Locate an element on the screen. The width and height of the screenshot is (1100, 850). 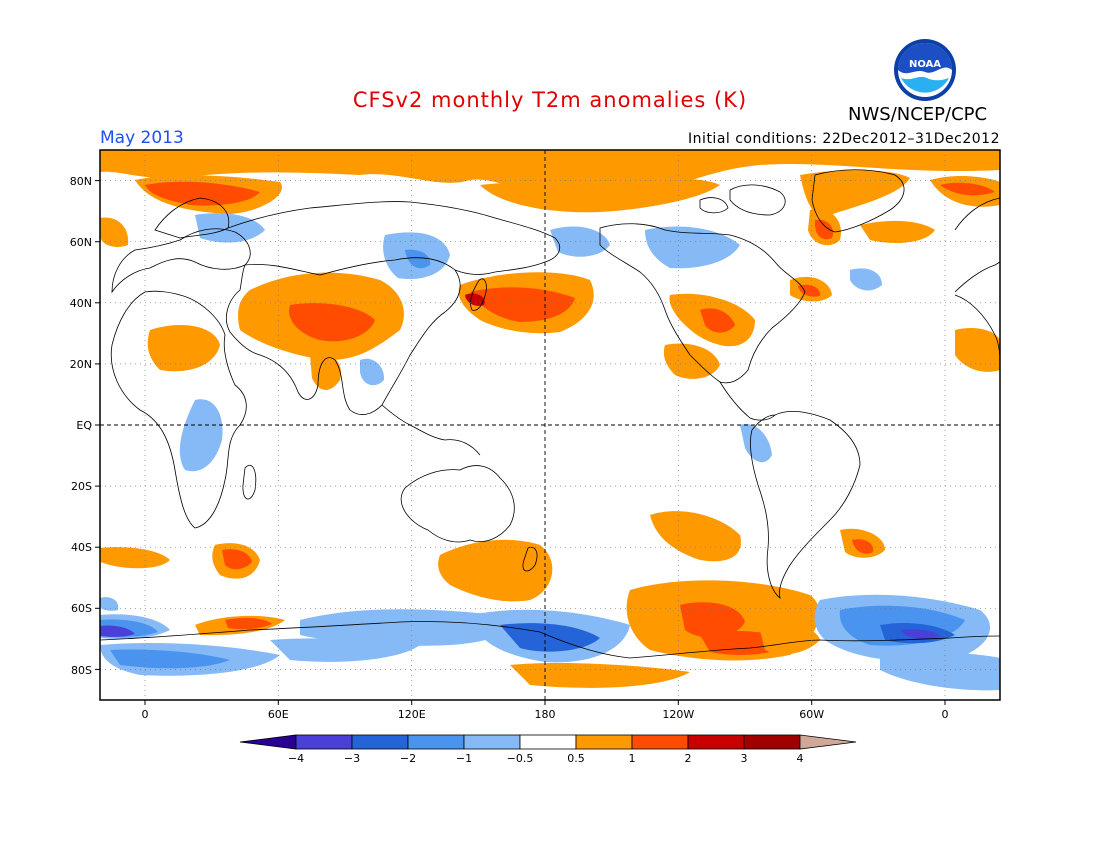
lat-label: 80S is located at coordinates (81, 670).